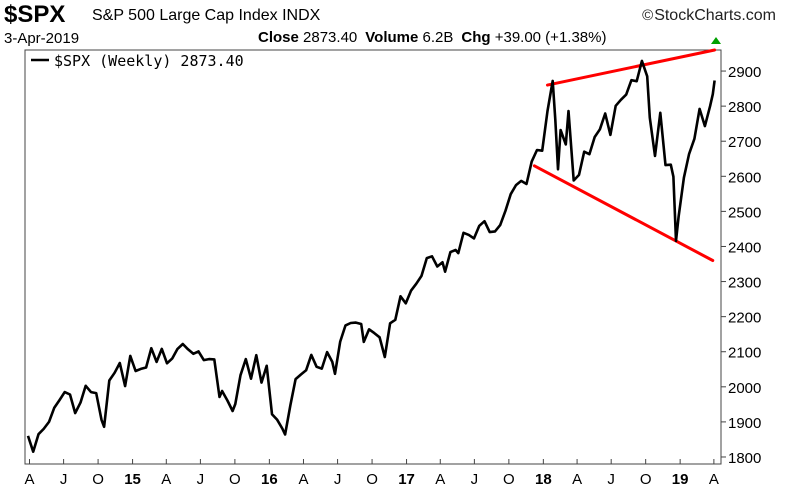 Image resolution: width=800 pixels, height=494 pixels. What do you see at coordinates (624, 155) in the screenshot?
I see `trendlines` at bounding box center [624, 155].